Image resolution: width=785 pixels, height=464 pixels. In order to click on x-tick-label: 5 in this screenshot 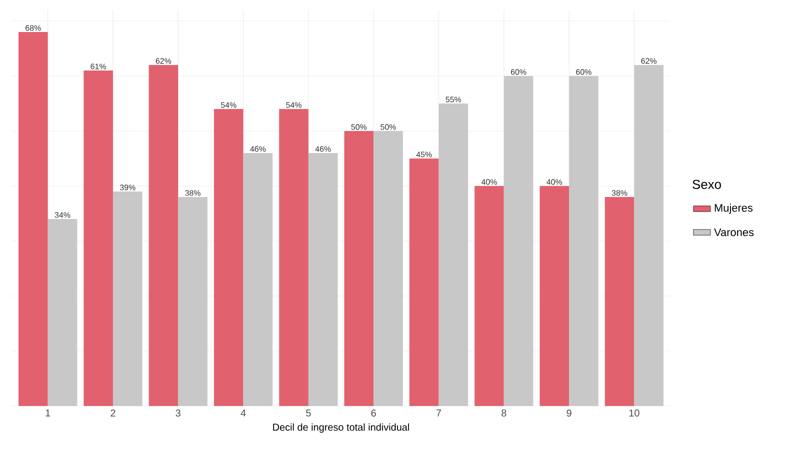, I will do `click(308, 413)`.